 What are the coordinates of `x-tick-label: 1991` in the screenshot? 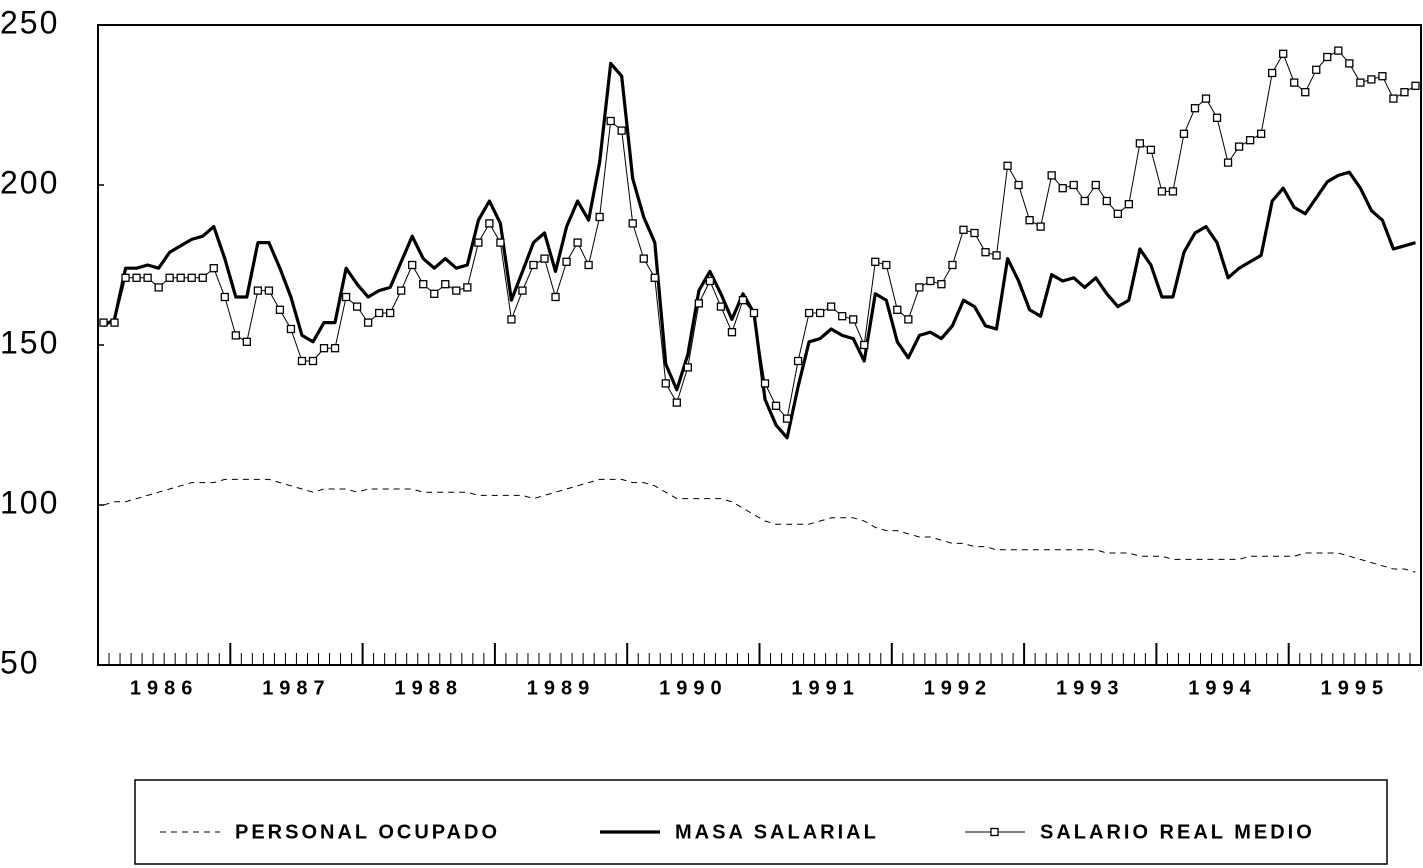 It's located at (825, 688).